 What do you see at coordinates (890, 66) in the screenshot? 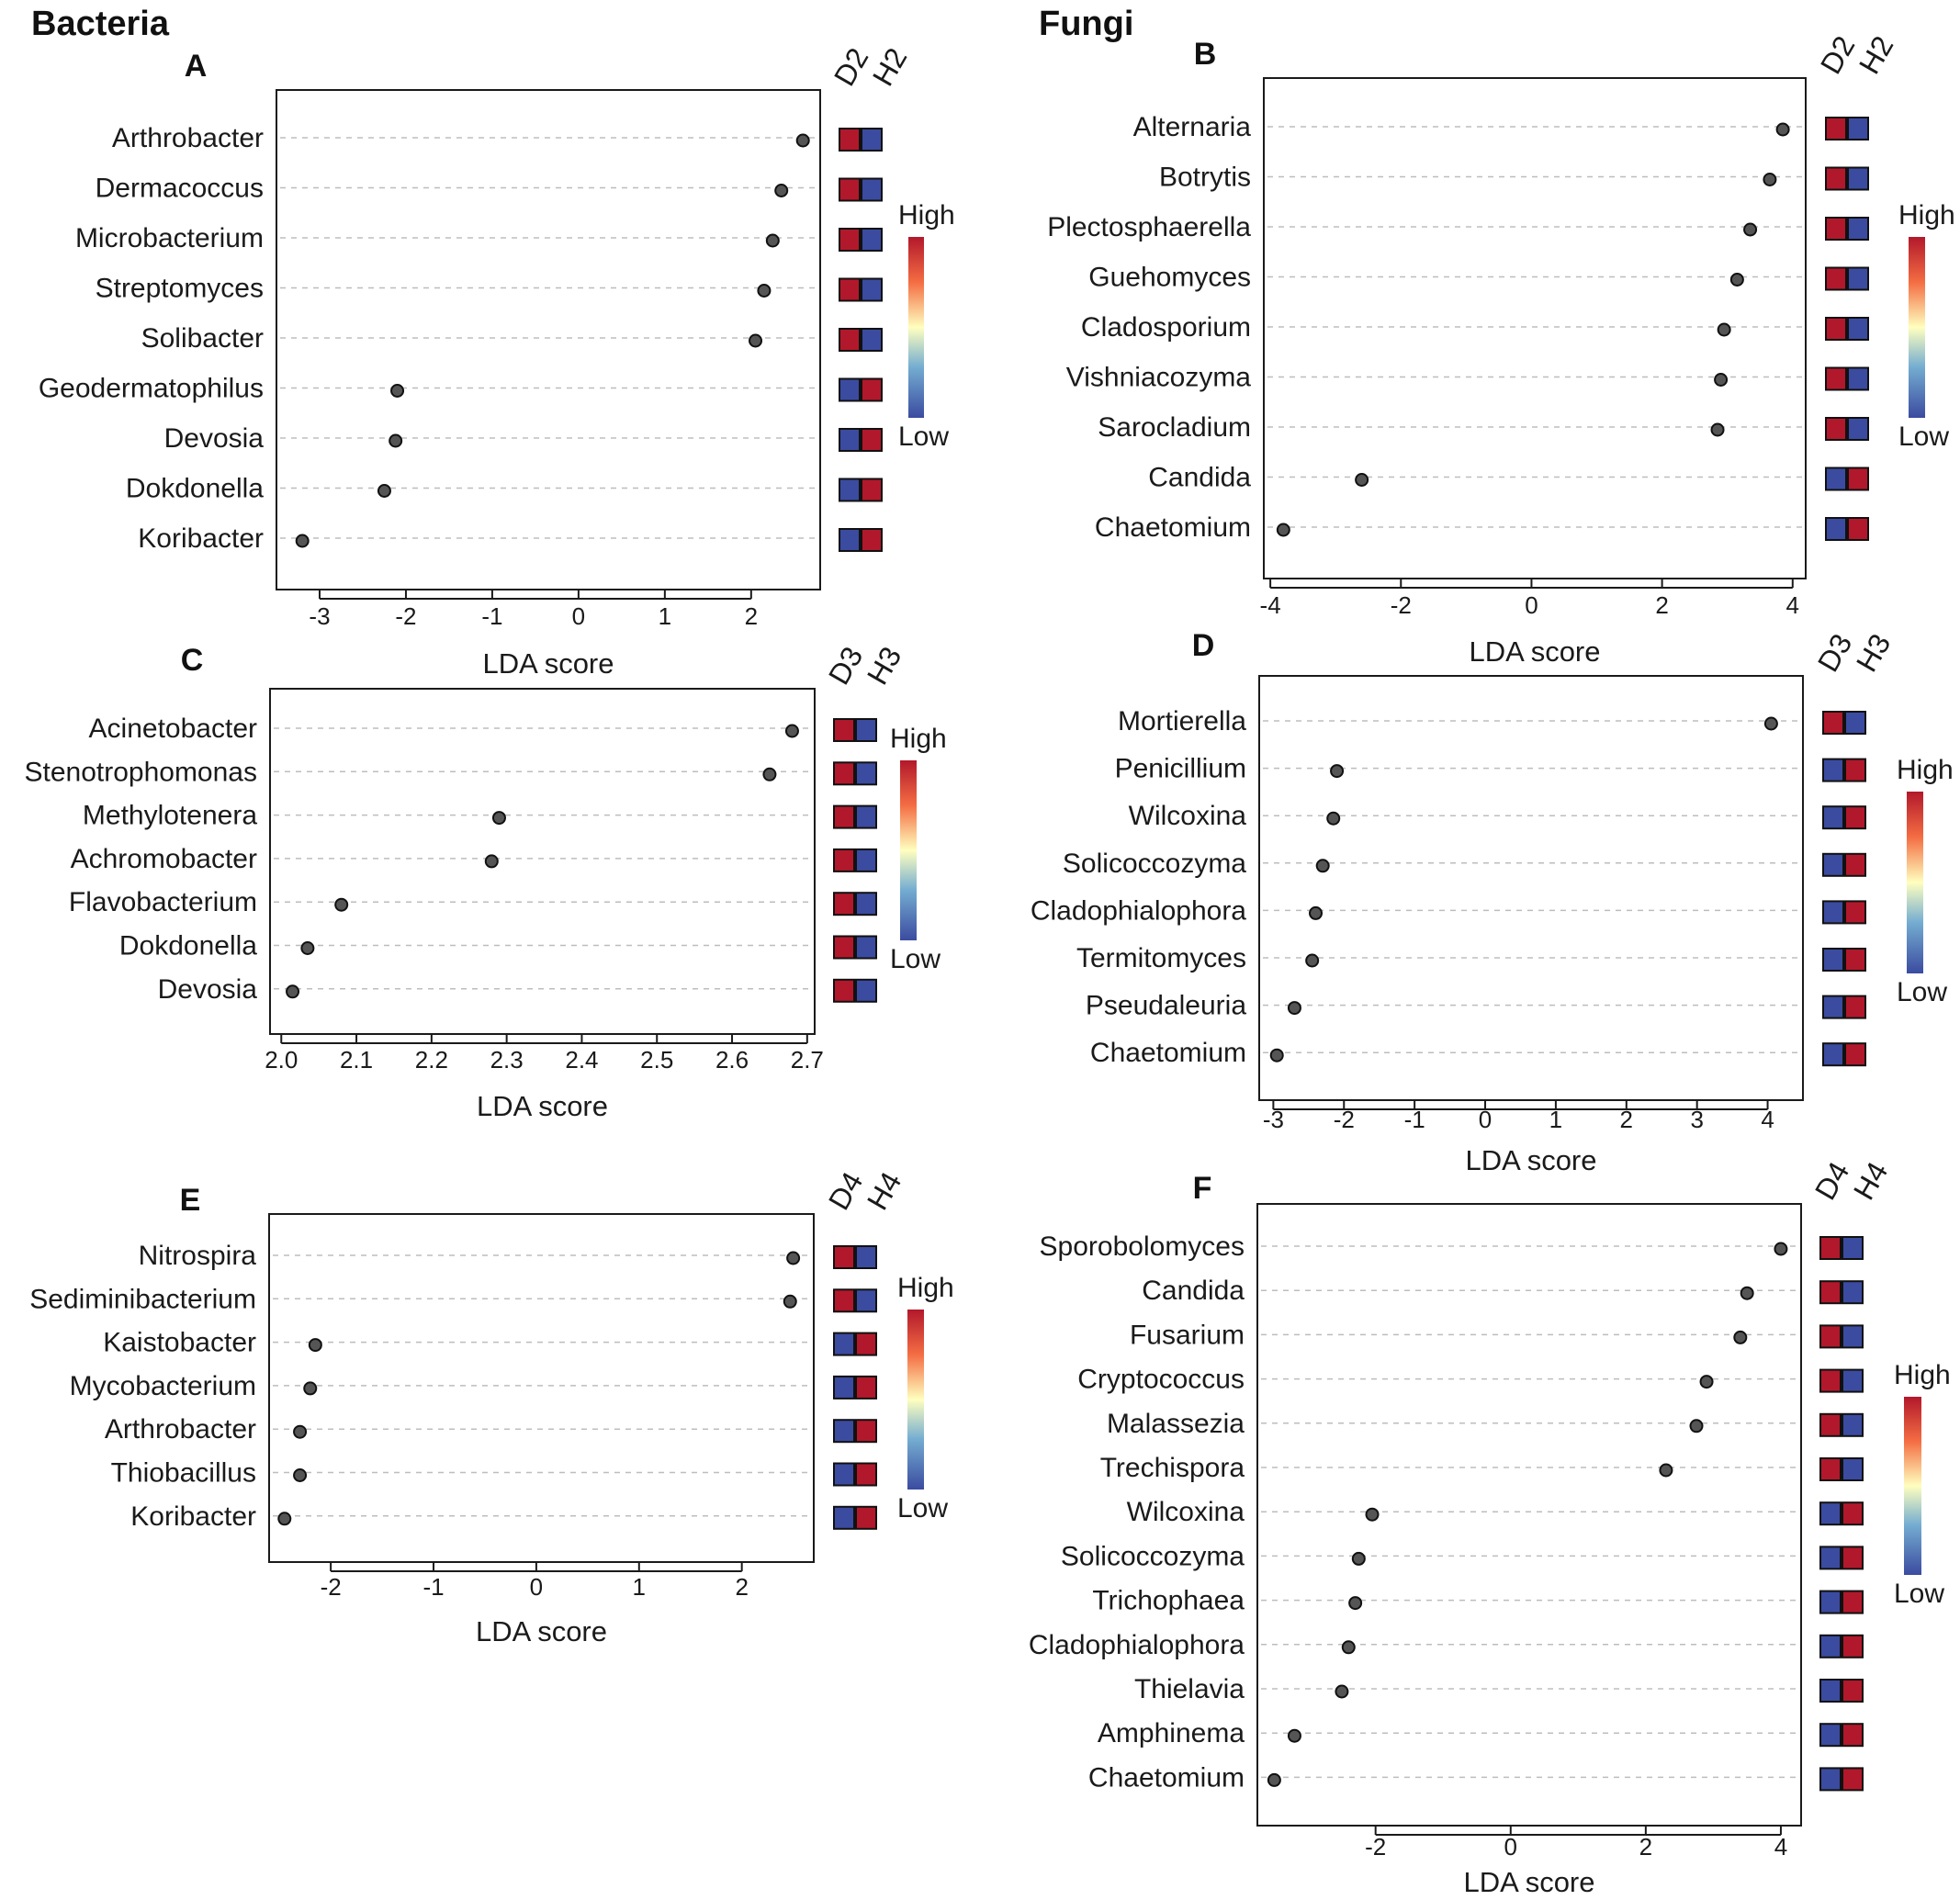
I see `group-label-h2: H2` at bounding box center [890, 66].